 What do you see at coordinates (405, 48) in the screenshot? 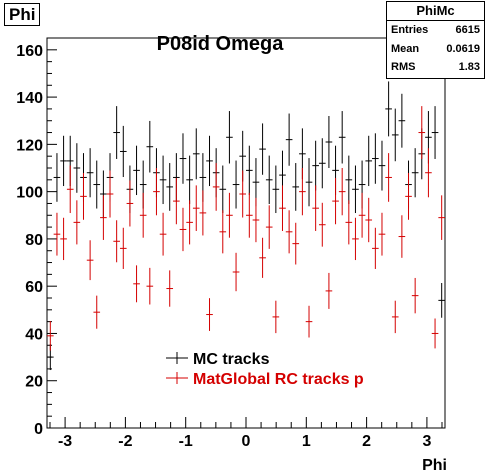
I see `stats-key: Mean` at bounding box center [405, 48].